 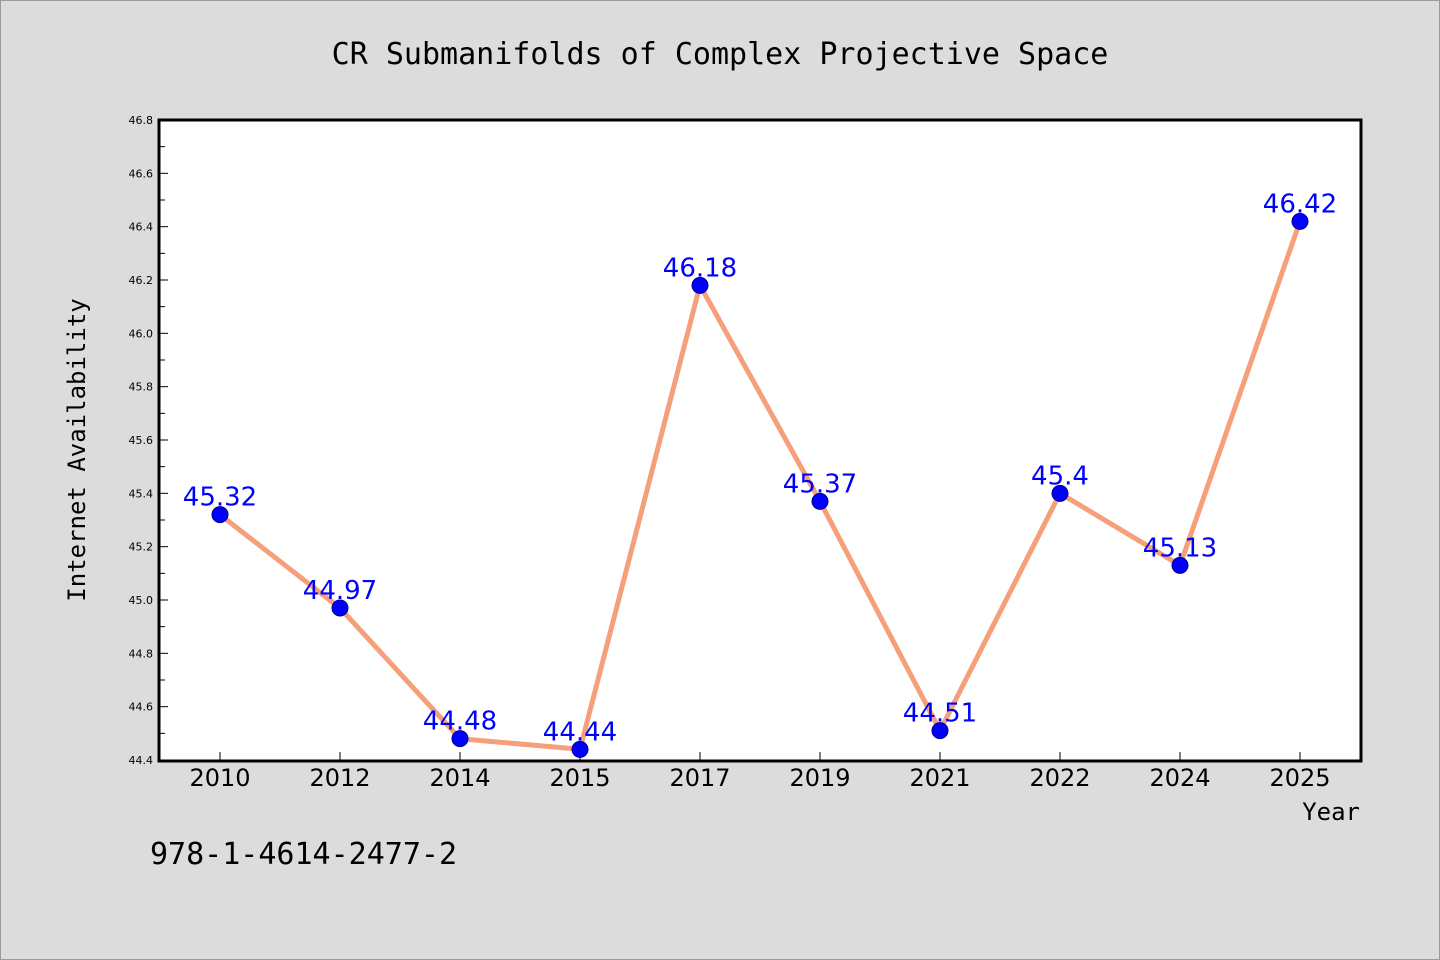 I want to click on y-tick-label: 44.8, so click(x=141, y=653).